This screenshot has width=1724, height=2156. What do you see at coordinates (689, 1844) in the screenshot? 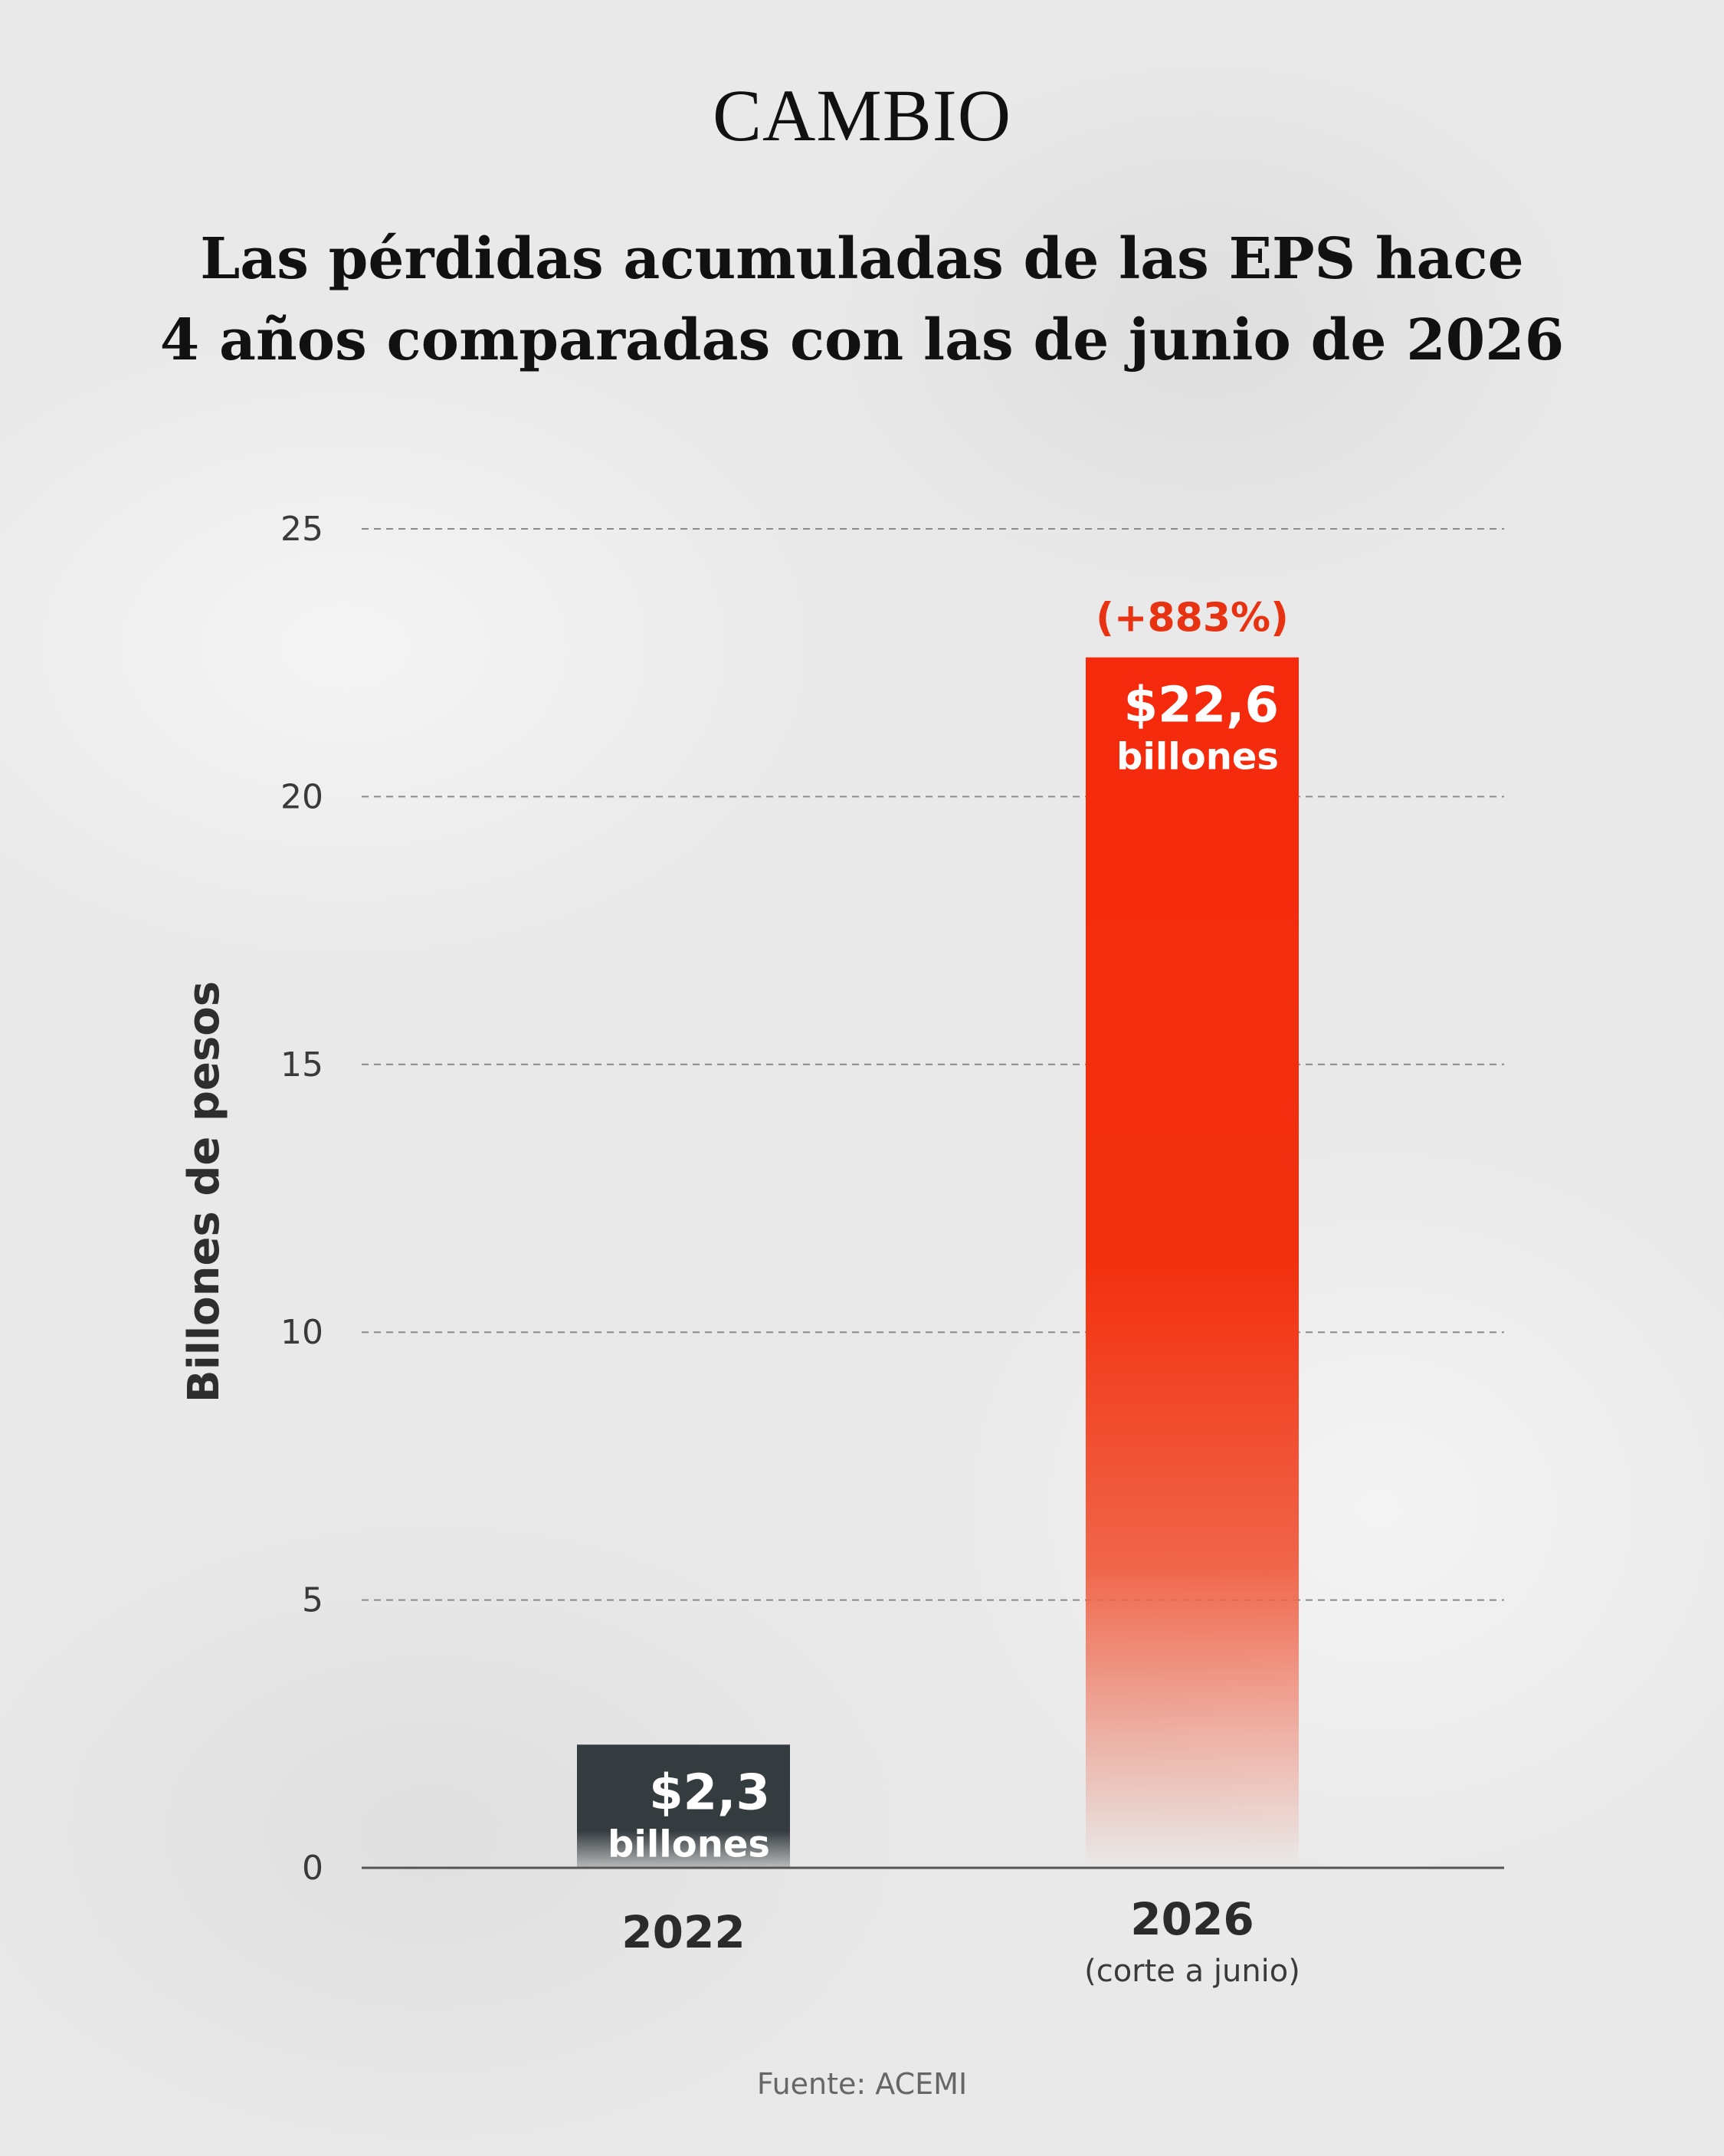
I see `bar-unit-label-2022: billones` at bounding box center [689, 1844].